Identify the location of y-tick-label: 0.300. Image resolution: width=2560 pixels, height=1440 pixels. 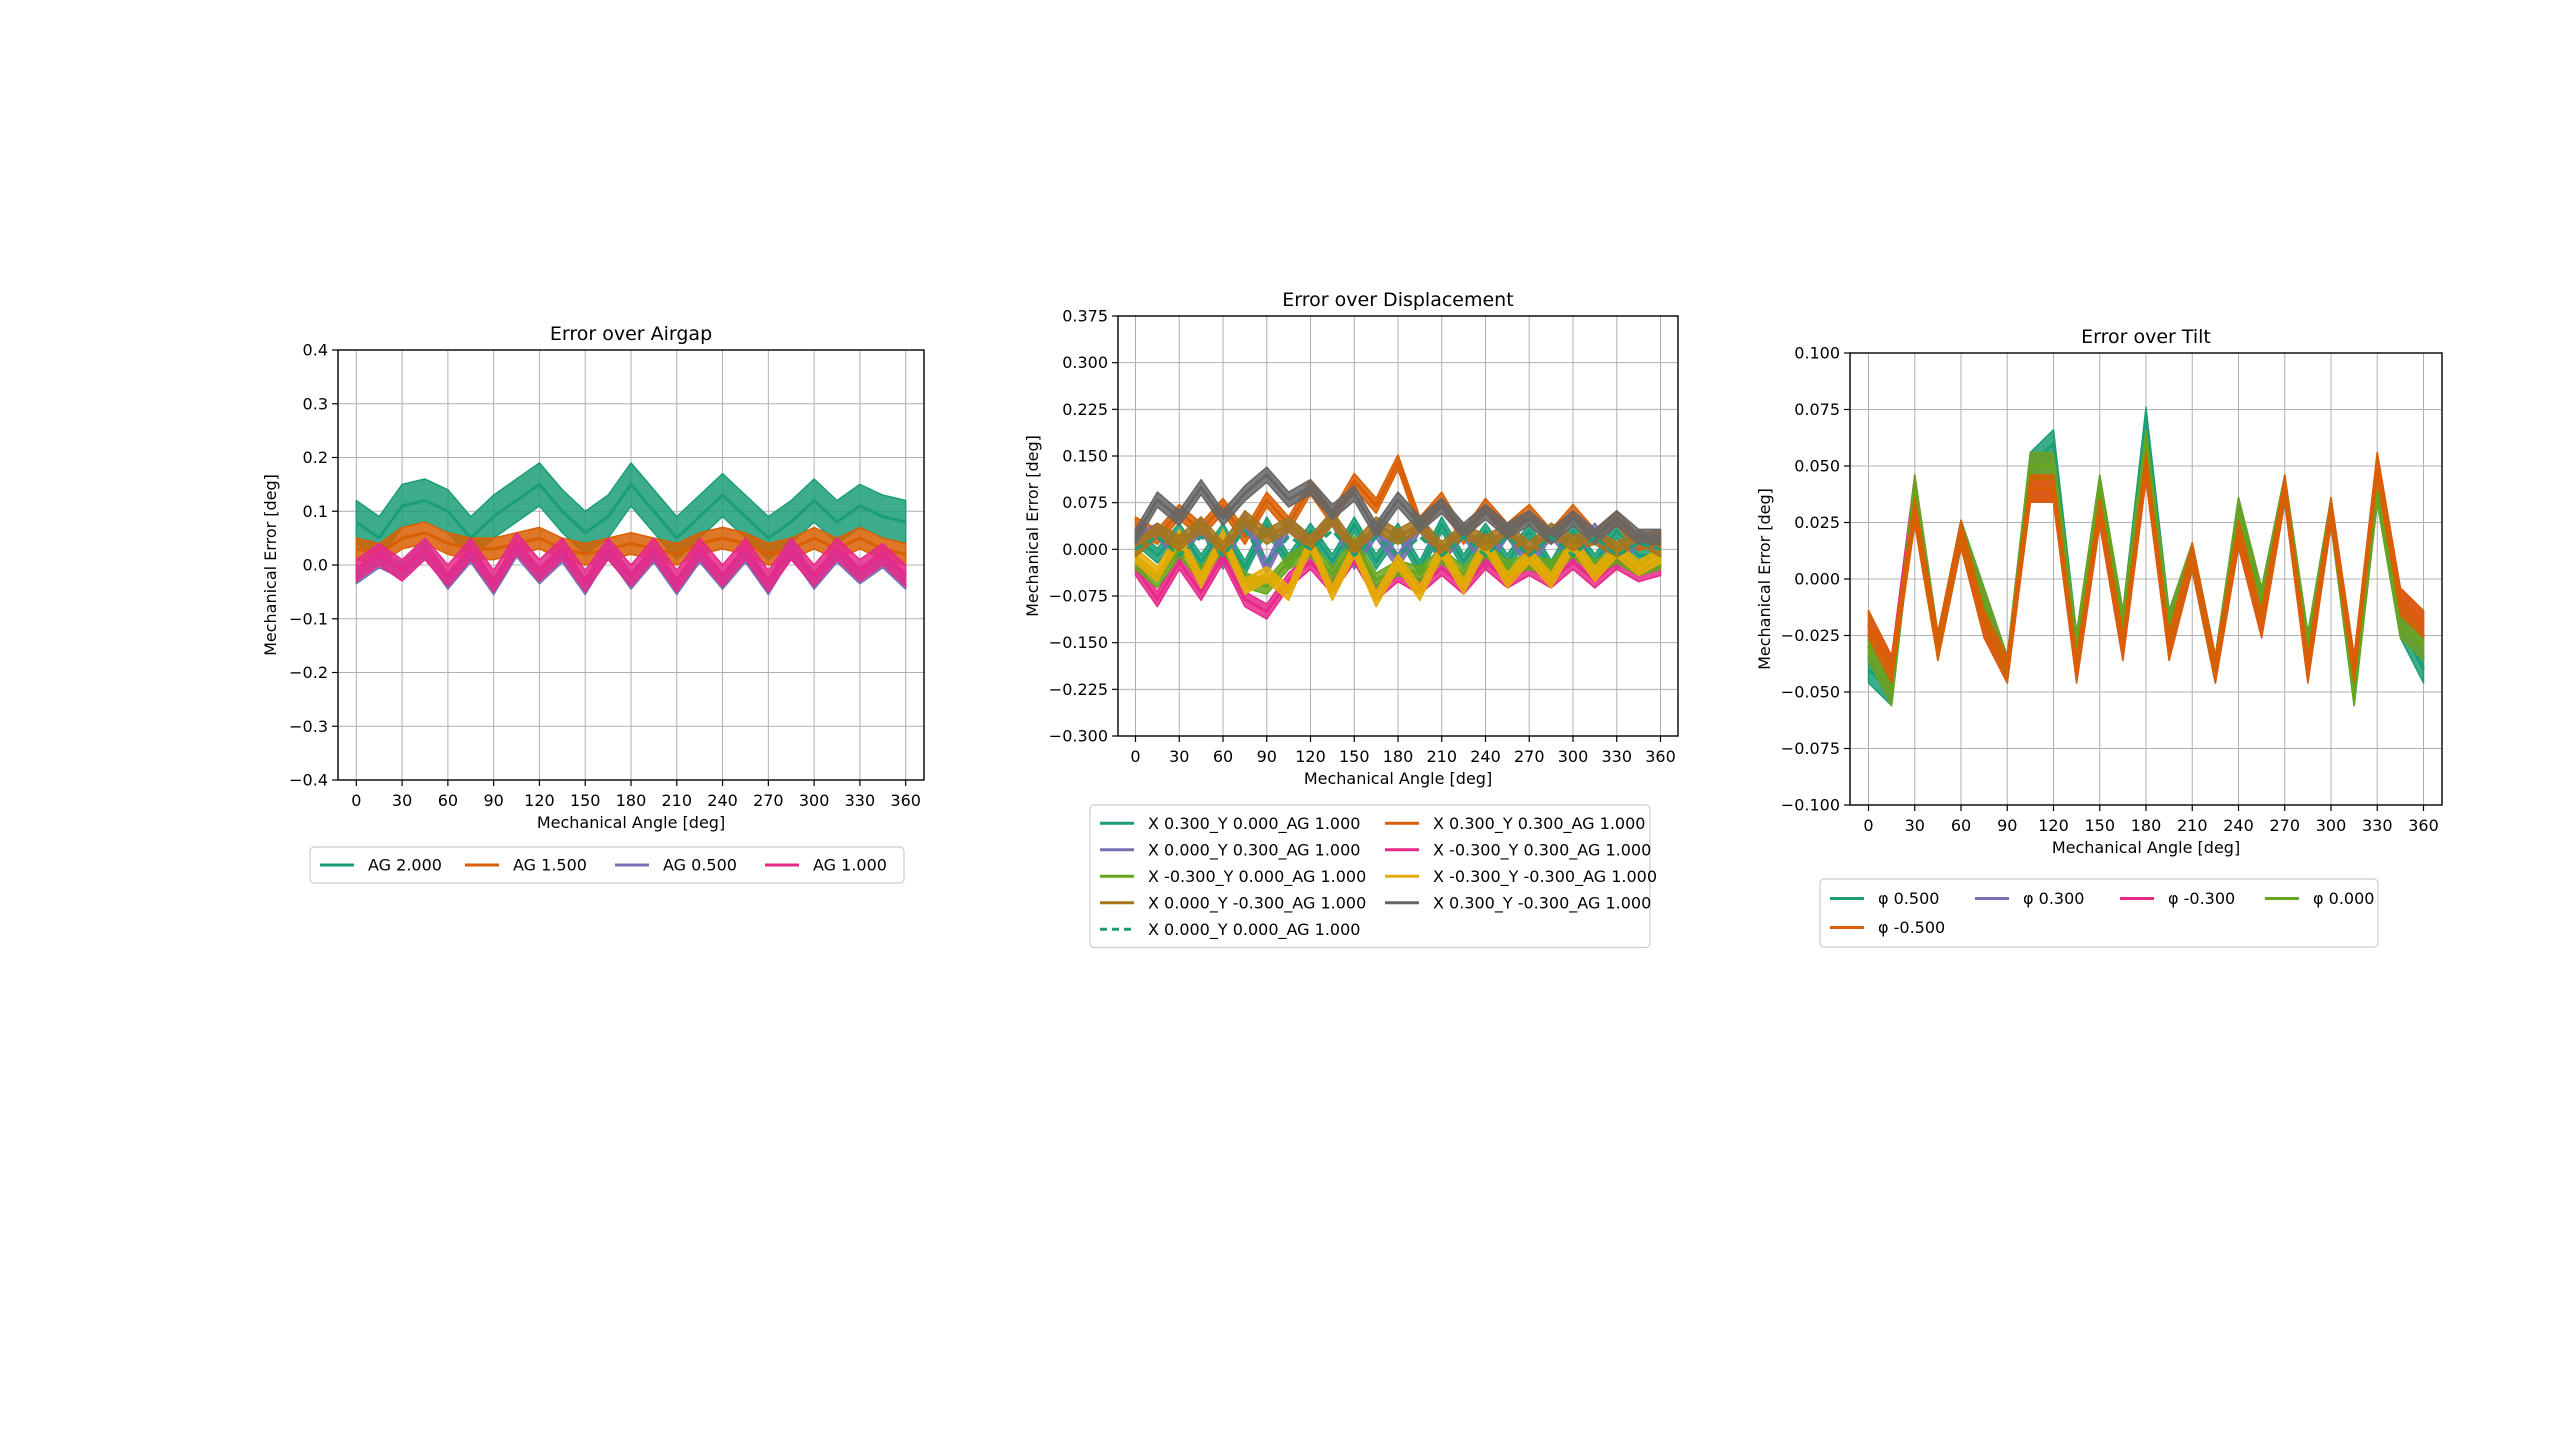
(1085, 362).